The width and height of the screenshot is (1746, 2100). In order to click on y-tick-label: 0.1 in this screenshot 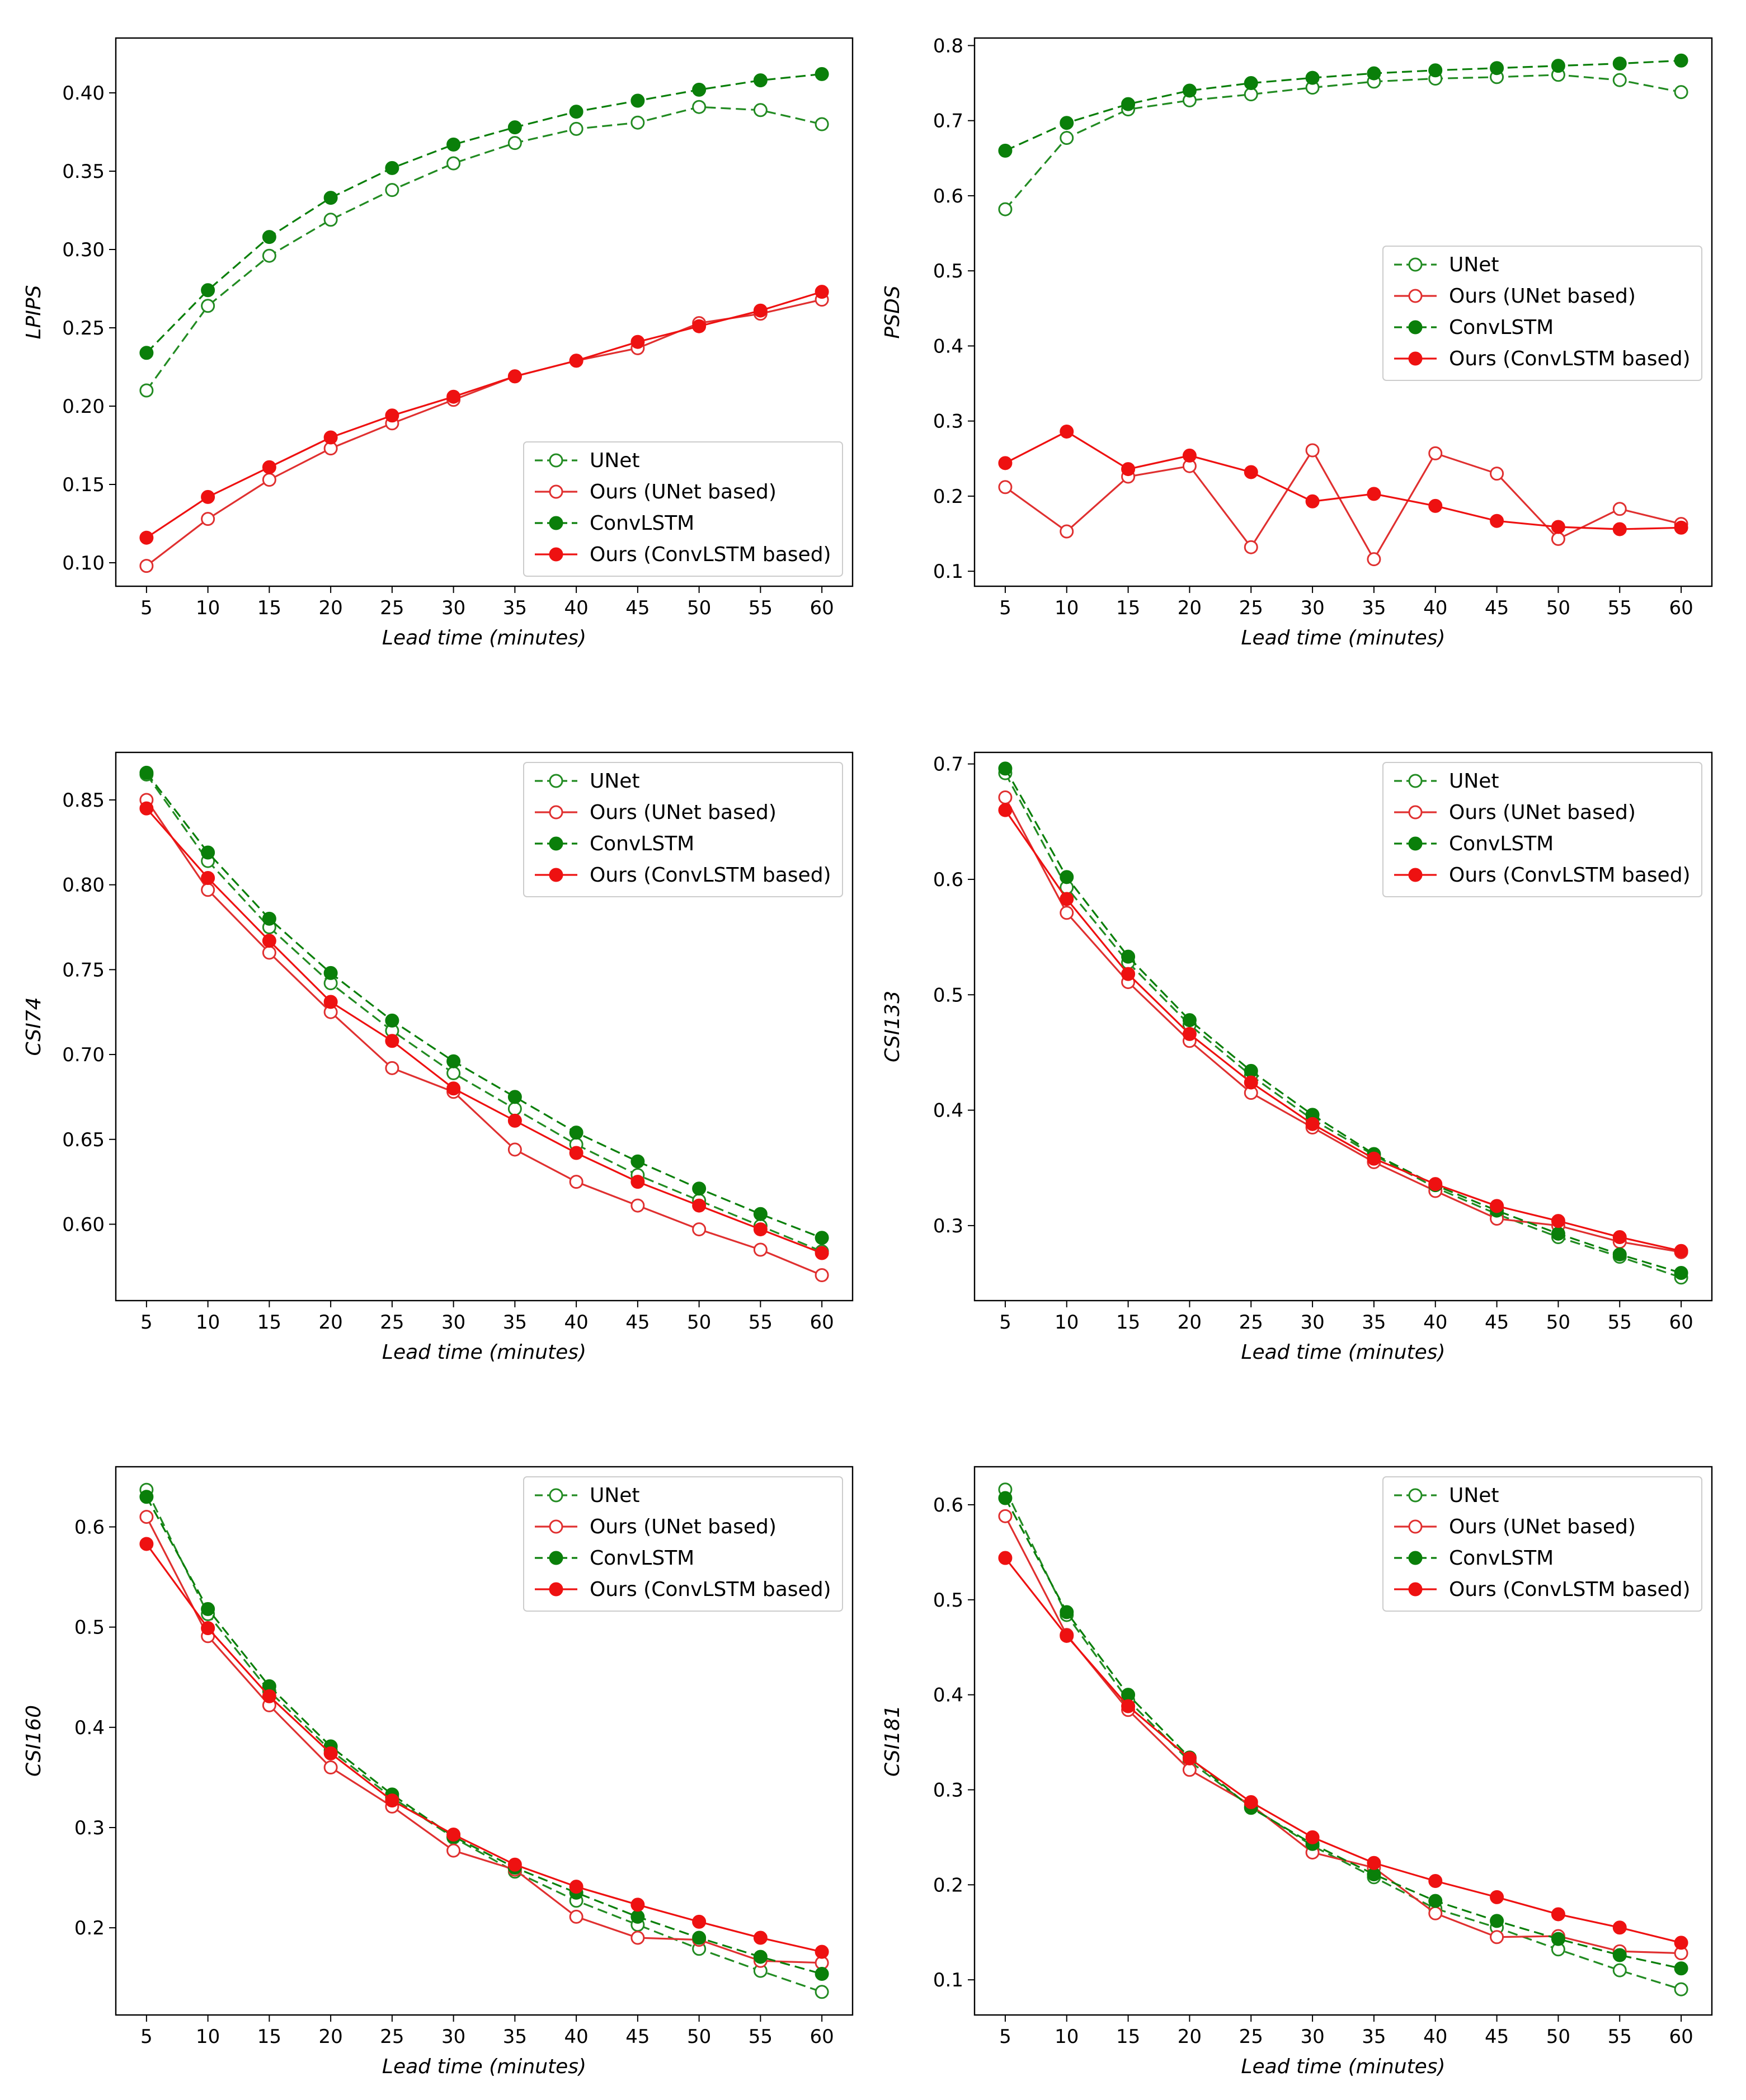, I will do `click(948, 1980)`.